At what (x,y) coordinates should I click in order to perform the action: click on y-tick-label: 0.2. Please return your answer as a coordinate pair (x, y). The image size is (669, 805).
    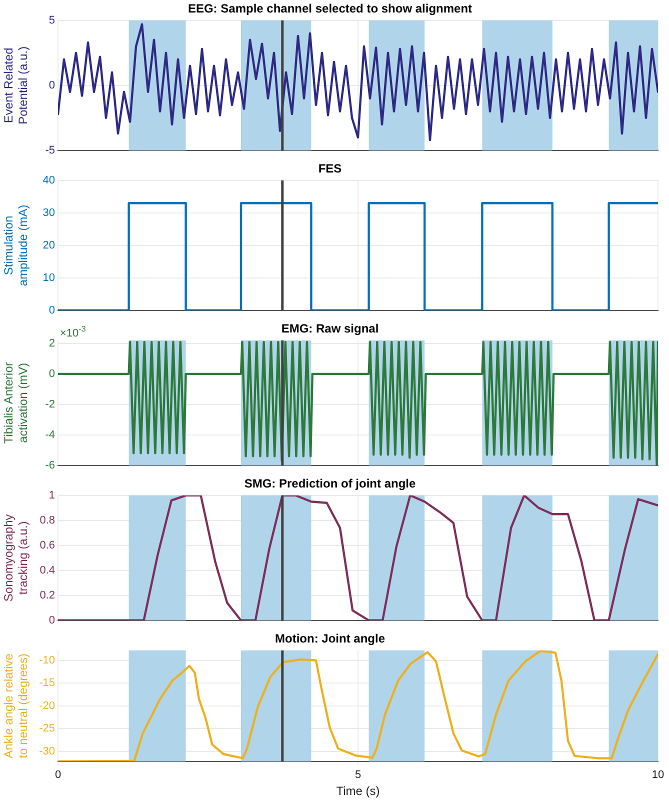
    Looking at the image, I should click on (47, 595).